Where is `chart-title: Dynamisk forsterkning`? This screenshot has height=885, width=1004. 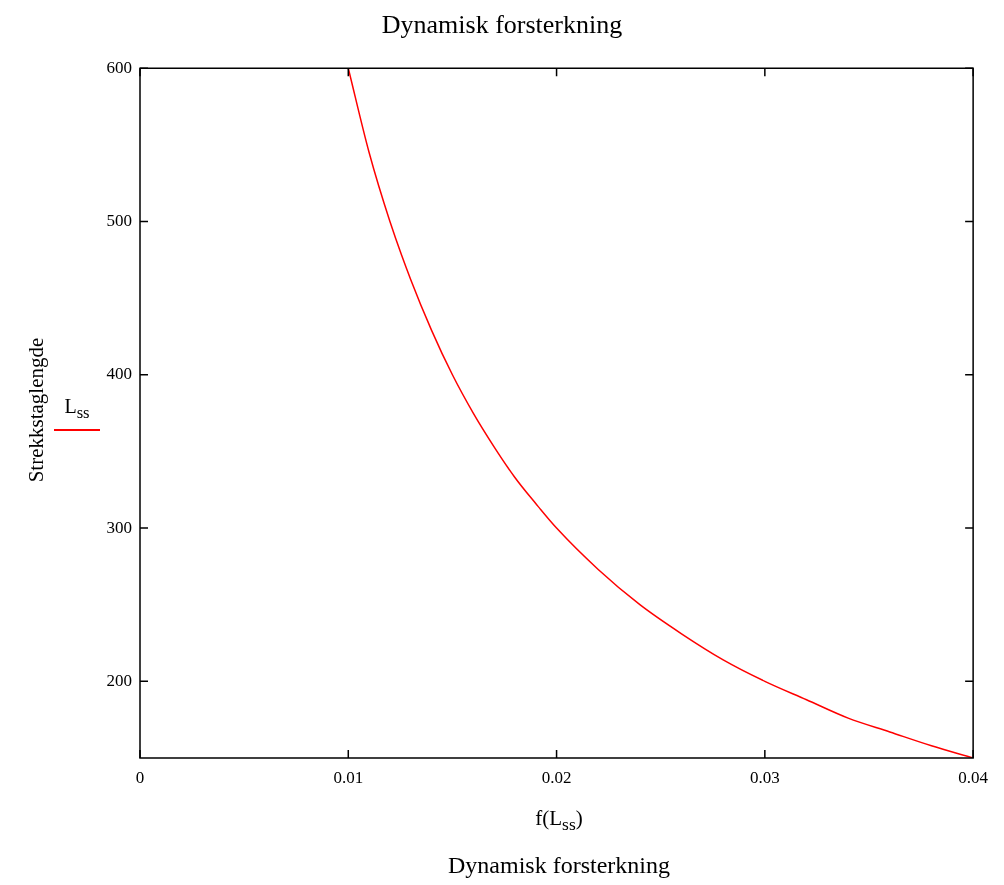 chart-title: Dynamisk forsterkning is located at coordinates (502, 25).